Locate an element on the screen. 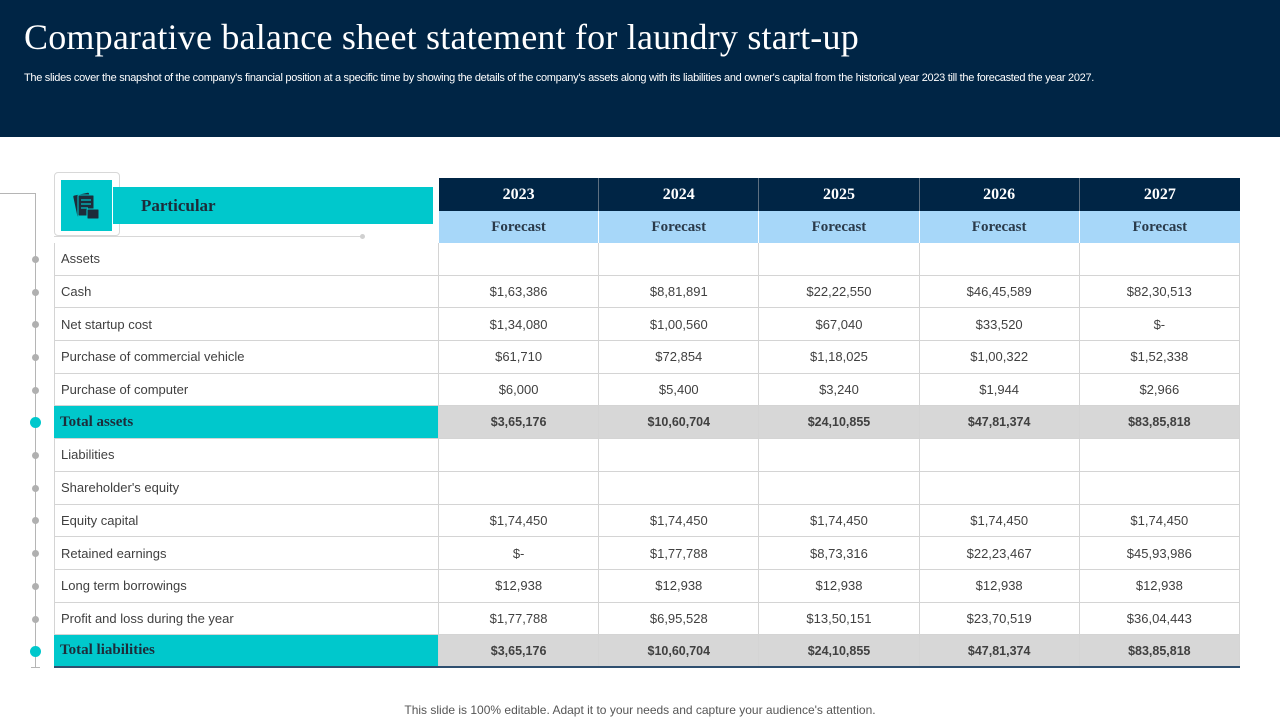 The width and height of the screenshot is (1280, 720). particular-underline is located at coordinates (208, 236).